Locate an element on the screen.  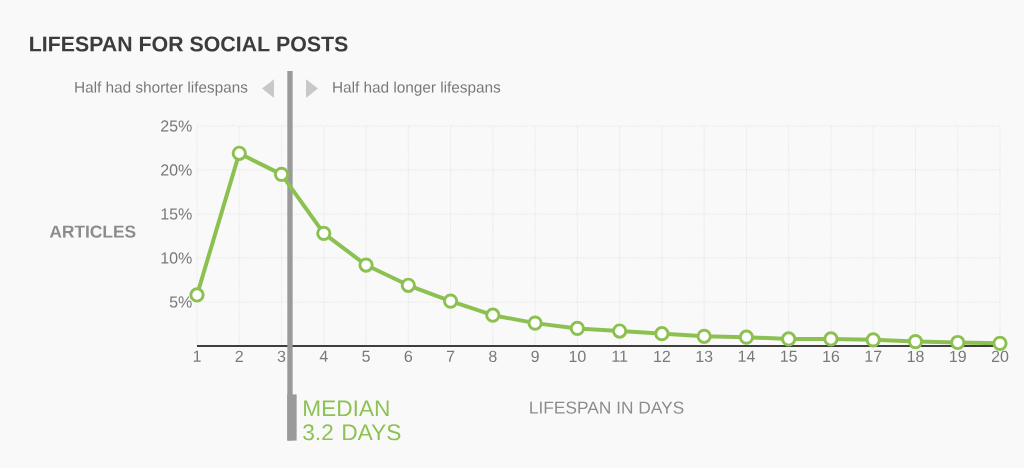
y-tick-label: 25% is located at coordinates (176, 126).